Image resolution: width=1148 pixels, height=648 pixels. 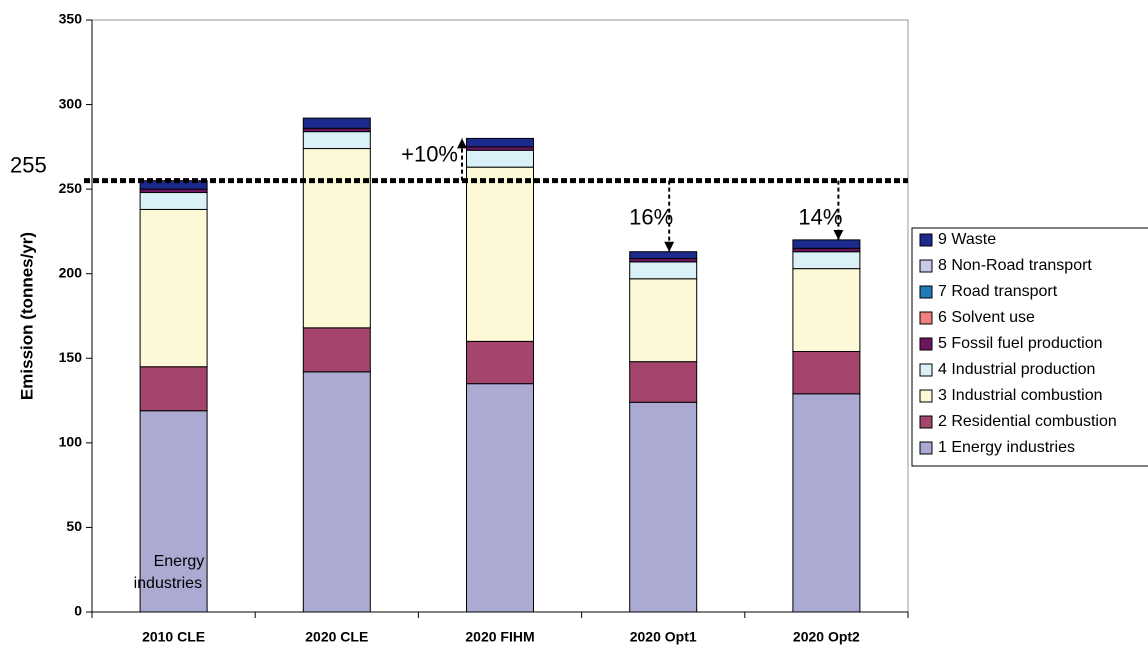 What do you see at coordinates (26, 316) in the screenshot?
I see `y-axis-label: Emission (tonnes/yr)` at bounding box center [26, 316].